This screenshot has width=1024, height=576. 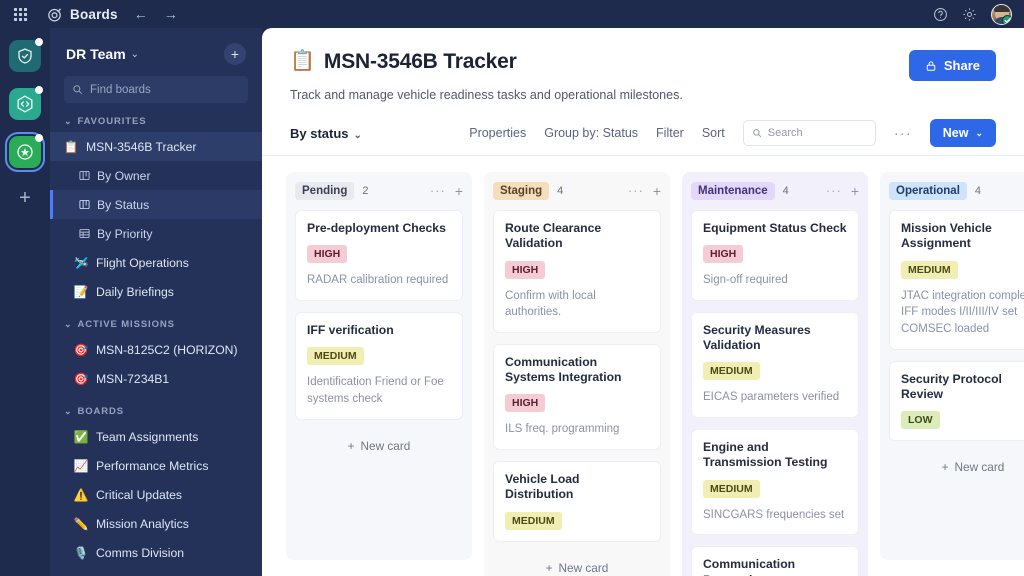 What do you see at coordinates (978, 14) in the screenshot?
I see `top-bar-actions` at bounding box center [978, 14].